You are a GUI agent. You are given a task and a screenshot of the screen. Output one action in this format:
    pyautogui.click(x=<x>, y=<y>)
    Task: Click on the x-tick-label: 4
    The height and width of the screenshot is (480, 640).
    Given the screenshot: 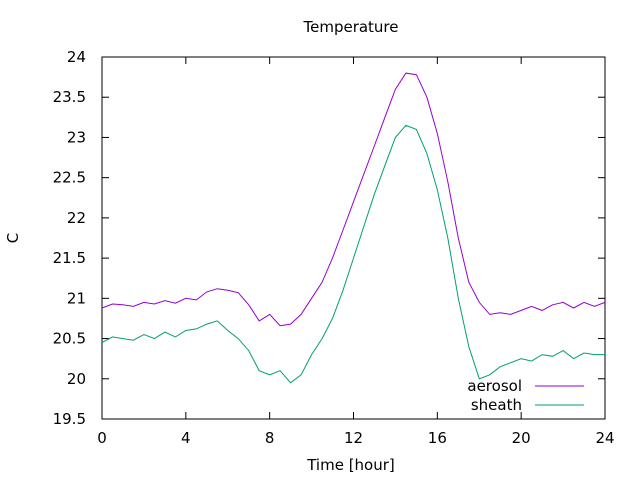 What is the action you would take?
    pyautogui.click(x=186, y=438)
    